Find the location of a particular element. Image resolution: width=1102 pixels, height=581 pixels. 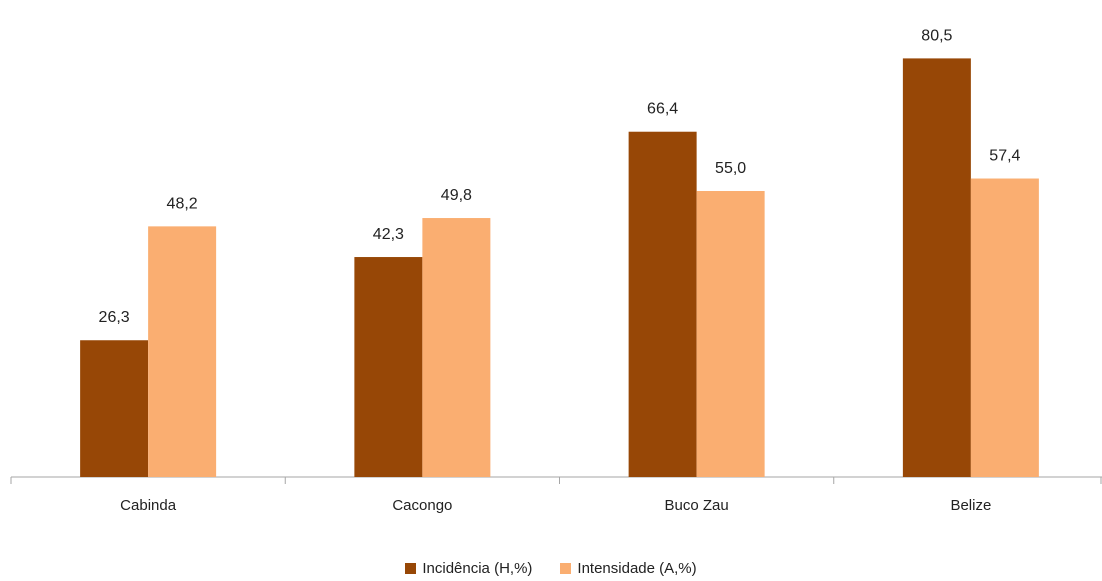

data-label-intensidade: 57,4 is located at coordinates (1004, 156).